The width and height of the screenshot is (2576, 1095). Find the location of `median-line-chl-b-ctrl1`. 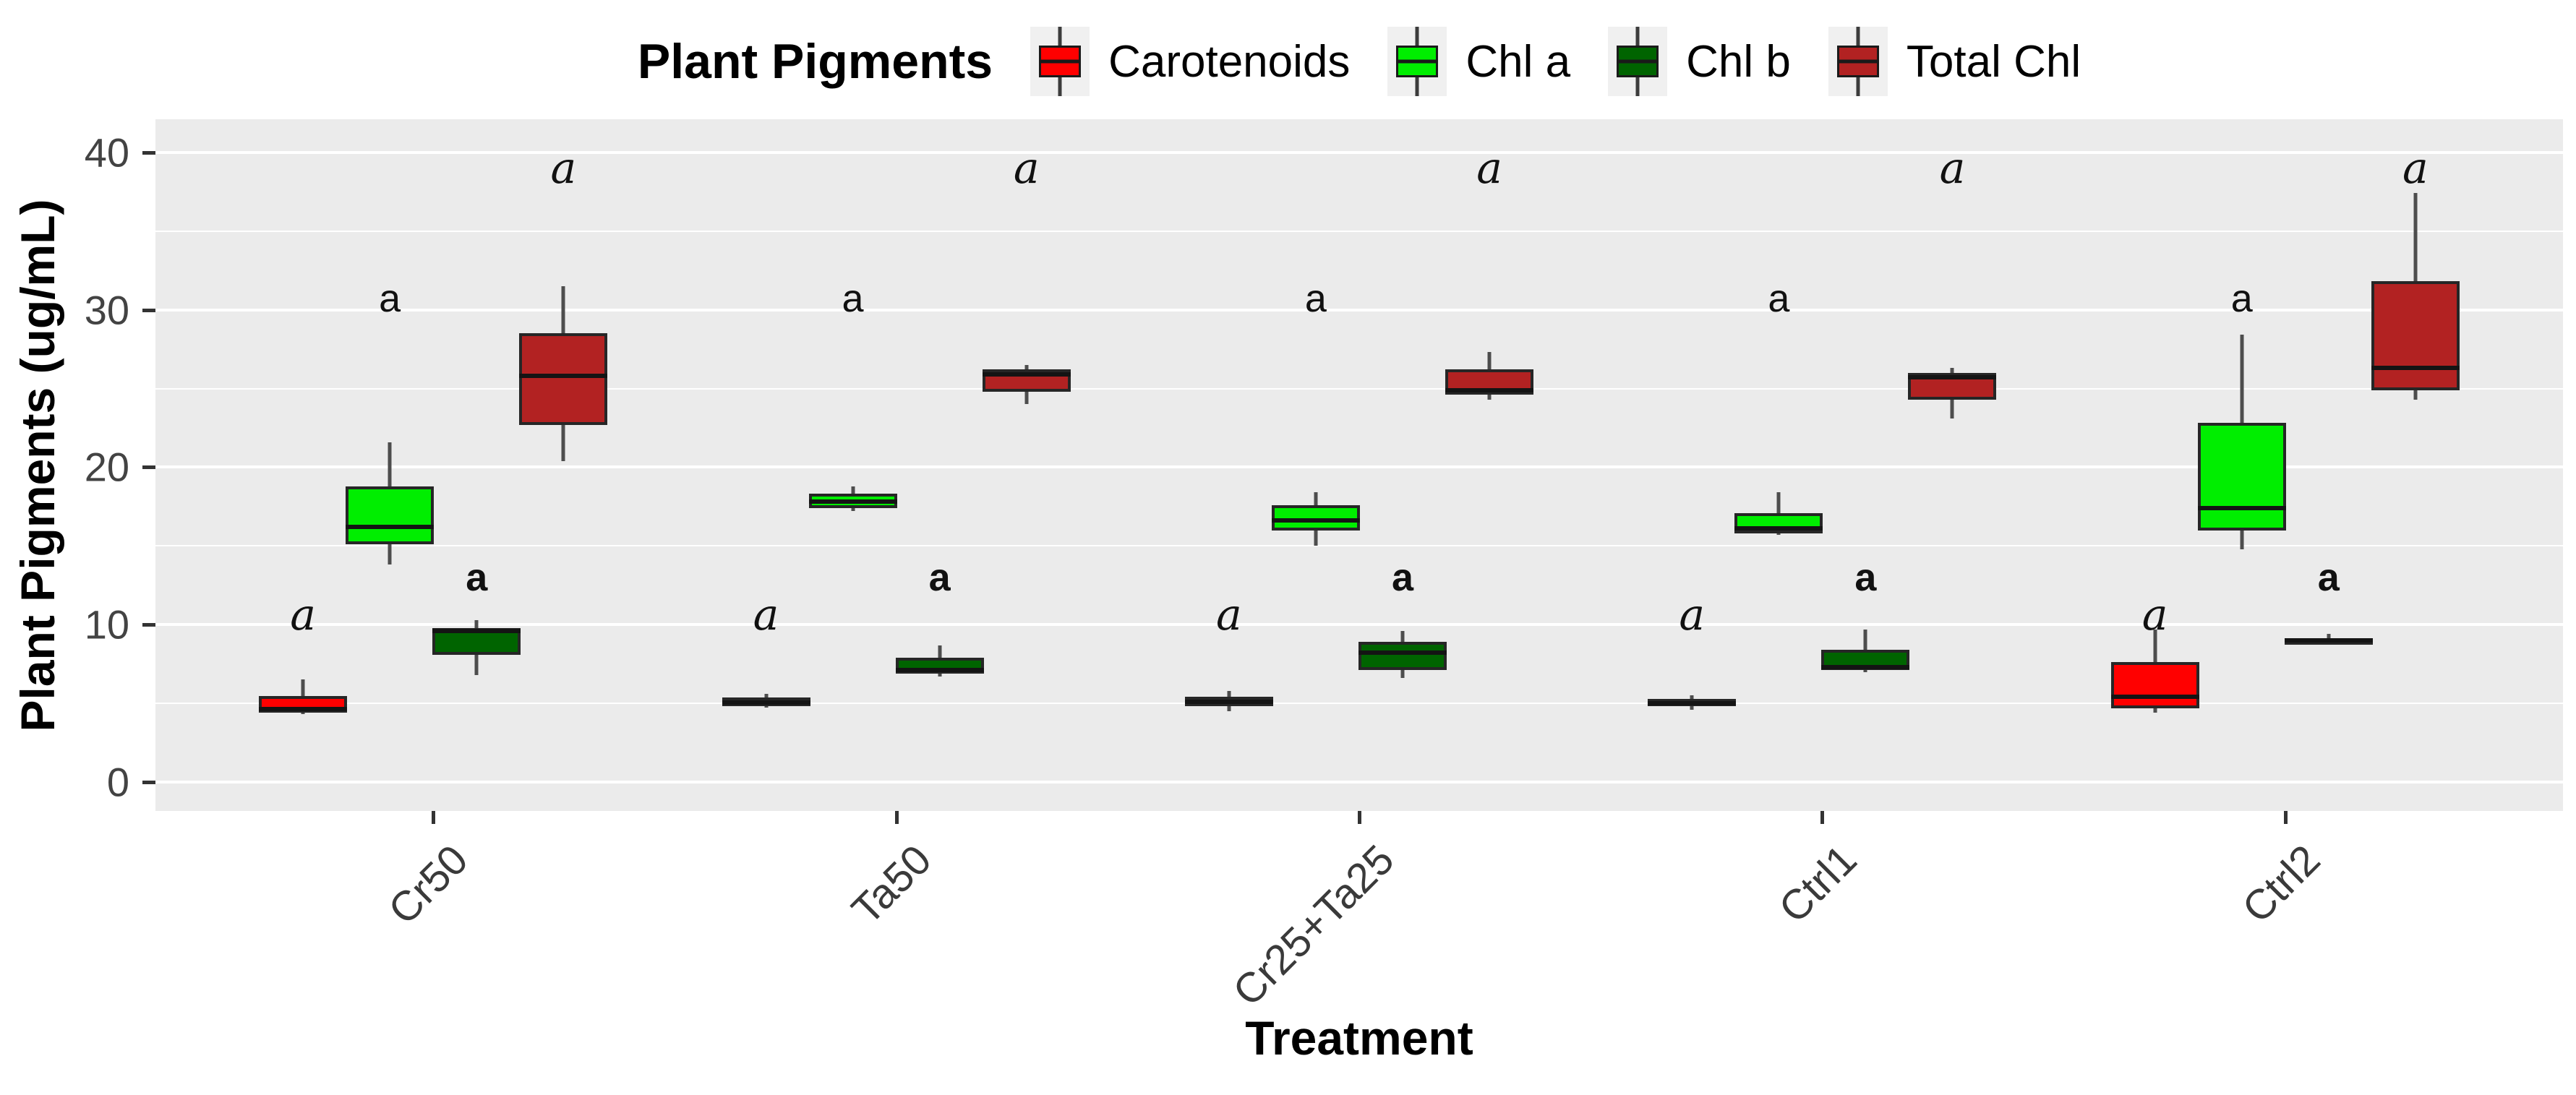

median-line-chl-b-ctrl1 is located at coordinates (1865, 667).